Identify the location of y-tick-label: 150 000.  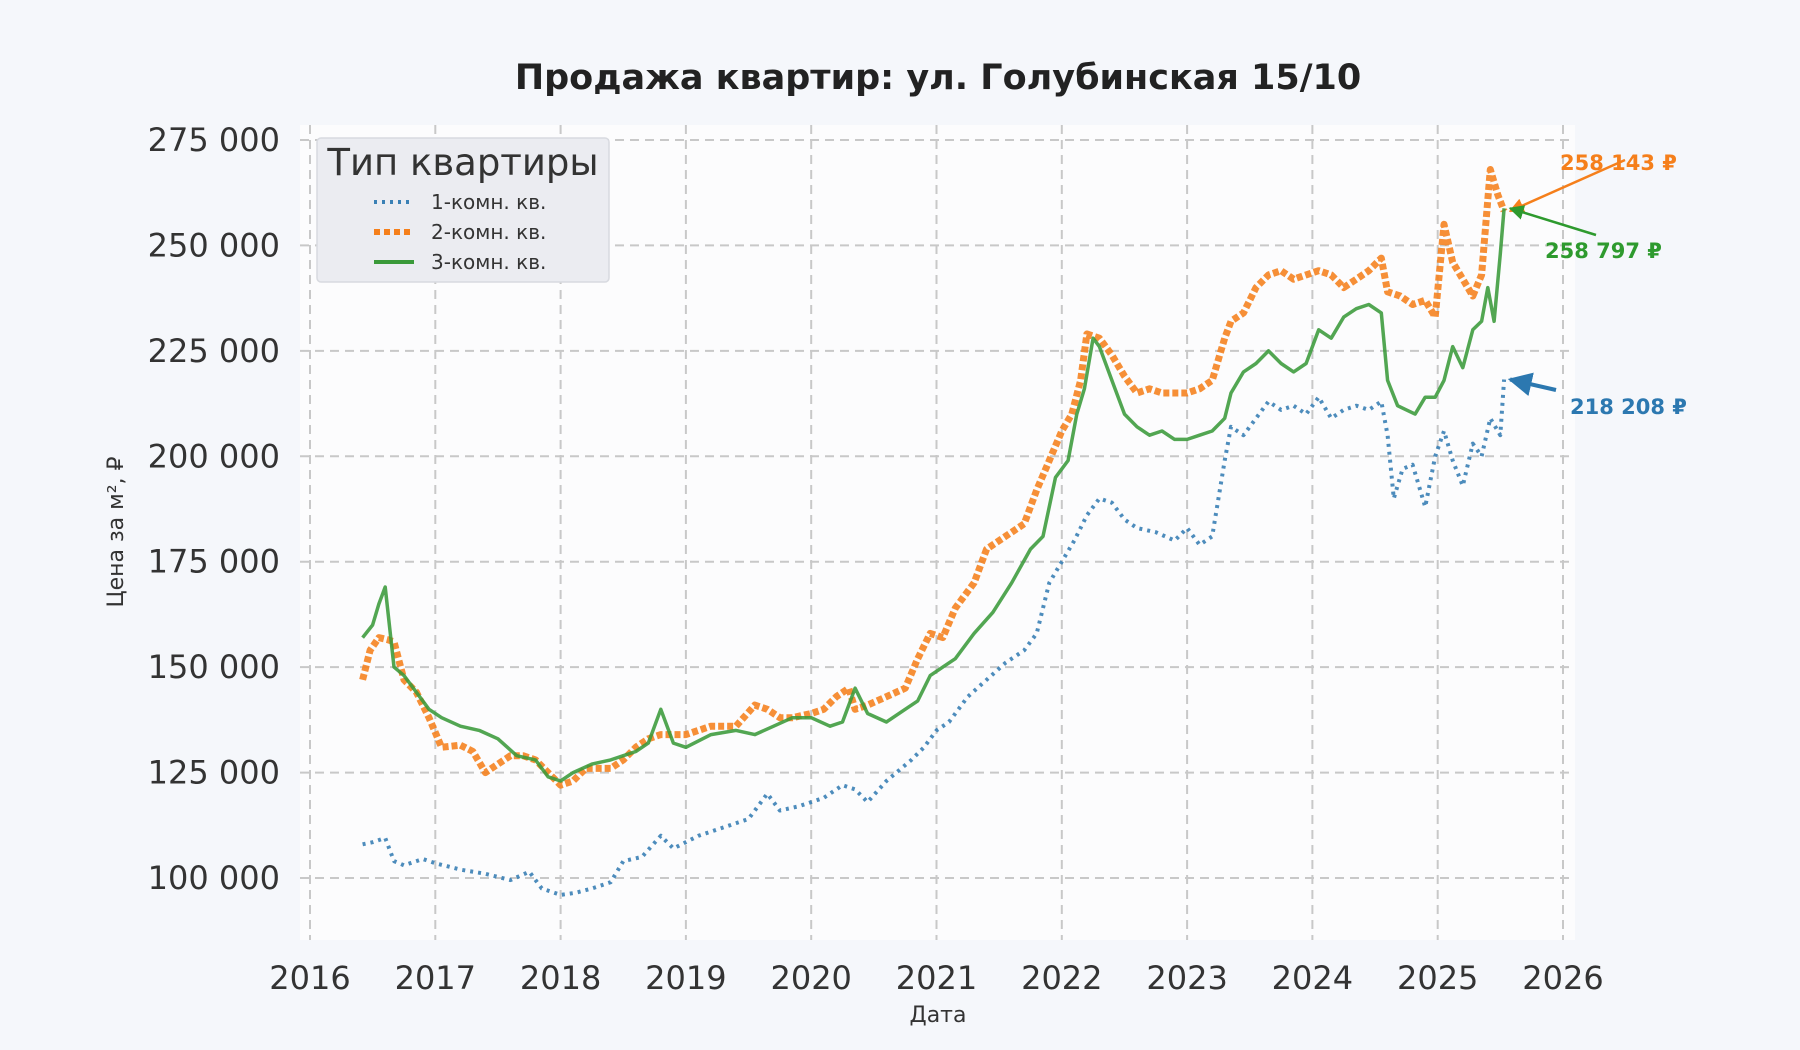
(214, 667).